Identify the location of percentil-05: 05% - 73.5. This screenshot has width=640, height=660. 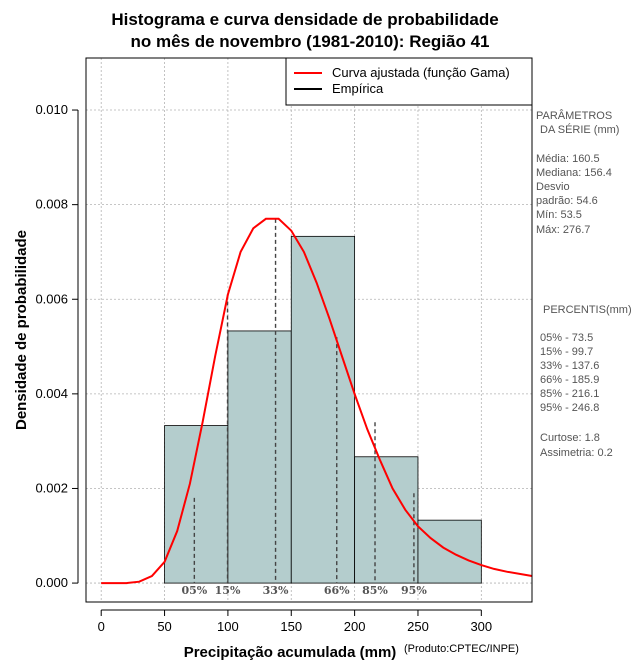
(566, 338).